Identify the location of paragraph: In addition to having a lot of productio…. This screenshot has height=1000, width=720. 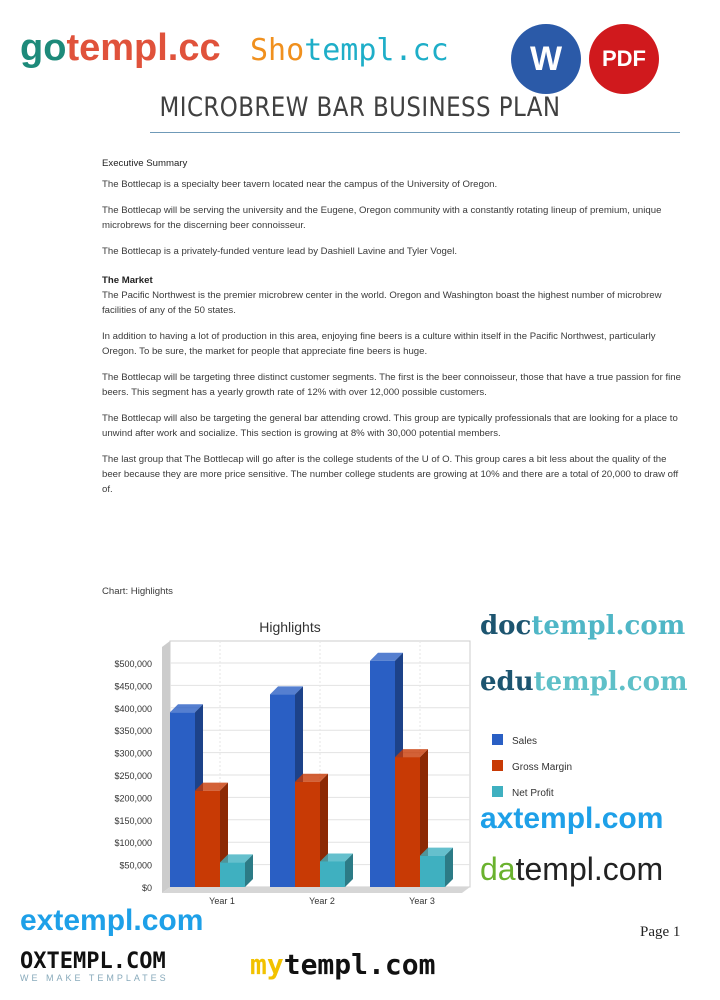
(379, 344).